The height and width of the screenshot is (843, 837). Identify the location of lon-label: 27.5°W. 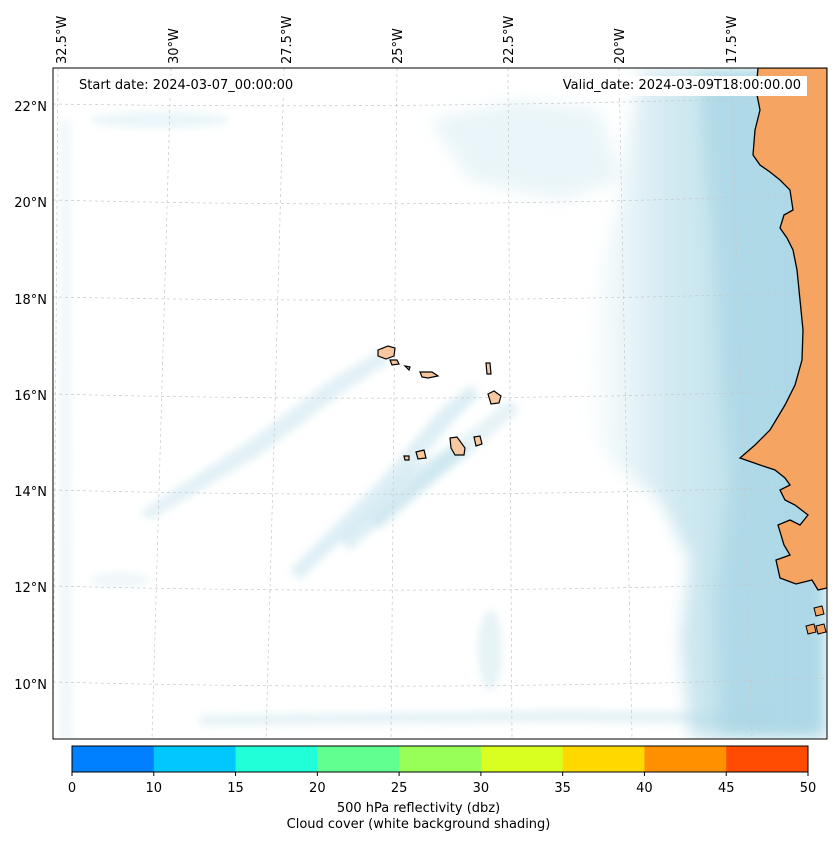
(287, 40).